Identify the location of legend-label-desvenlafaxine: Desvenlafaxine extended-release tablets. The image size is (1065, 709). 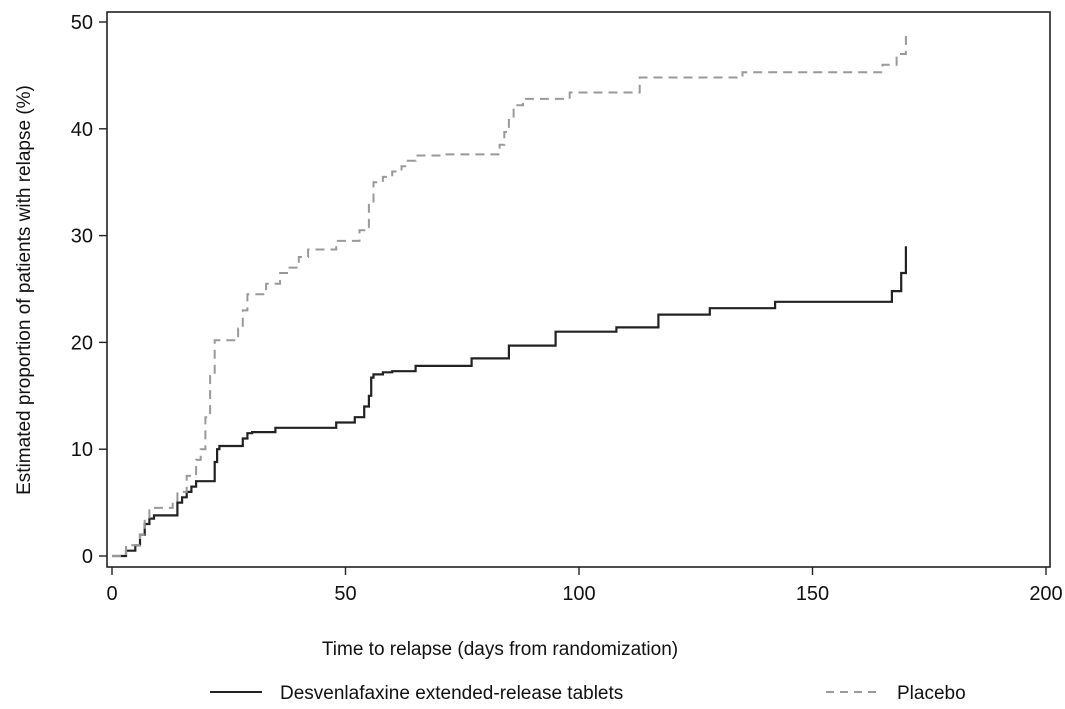
(451, 693).